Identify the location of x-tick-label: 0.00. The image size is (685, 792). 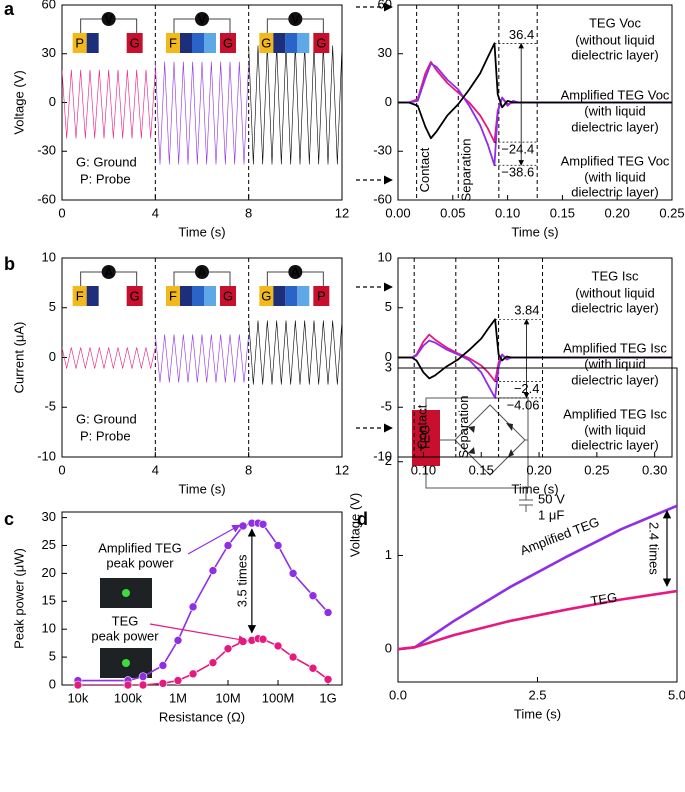
(397, 212).